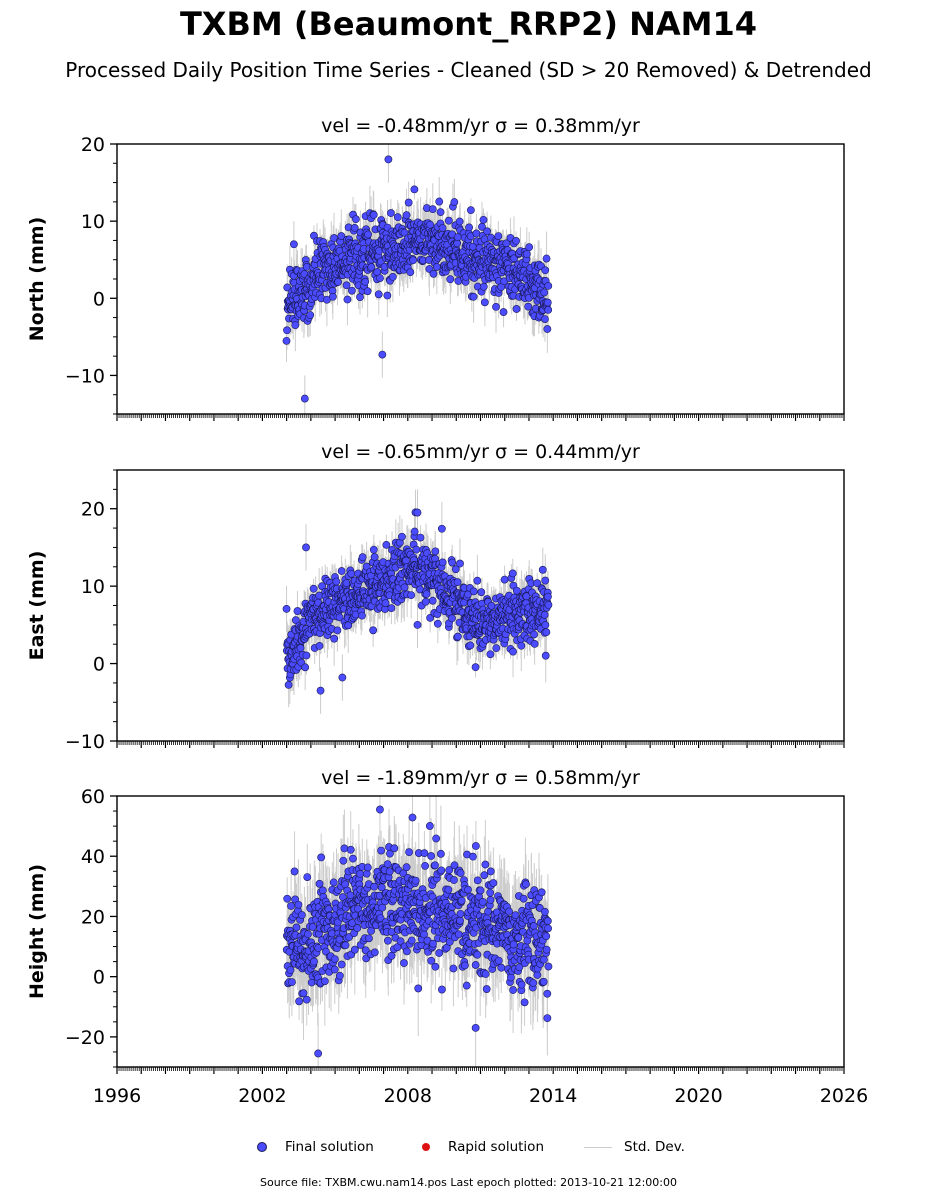 This screenshot has height=1200, width=937. I want to click on y-axis-label-1: East (mm), so click(37, 606).